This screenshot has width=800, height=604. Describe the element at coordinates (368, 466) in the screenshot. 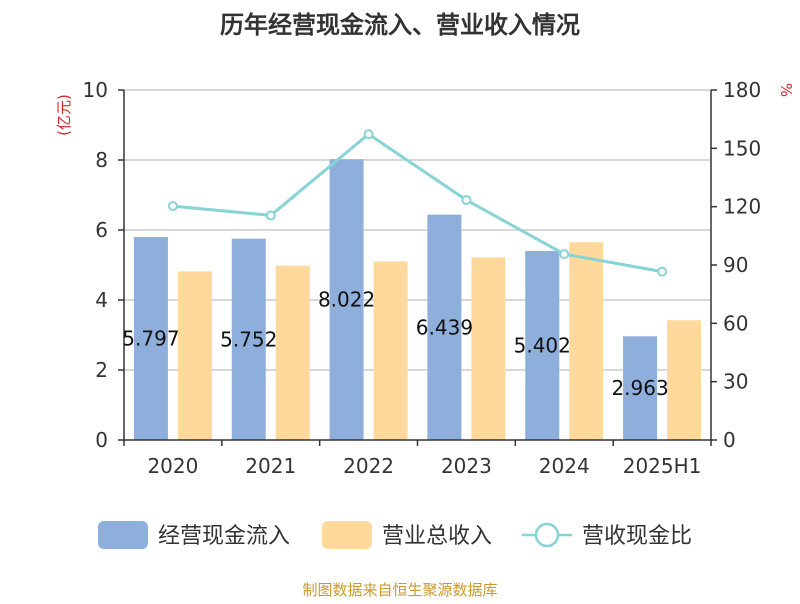

I see `x-tick-label: 2022` at that location.